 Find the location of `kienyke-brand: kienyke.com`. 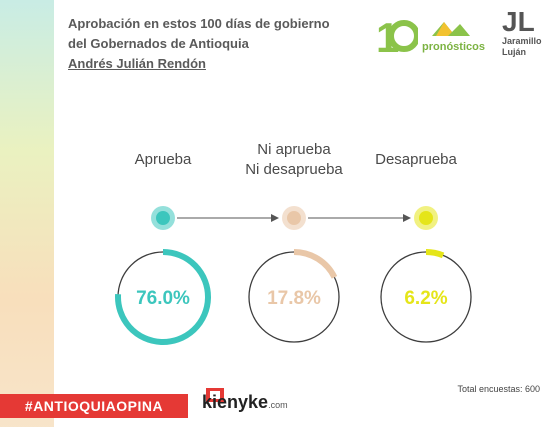

kienyke-brand: kienyke.com is located at coordinates (245, 402).